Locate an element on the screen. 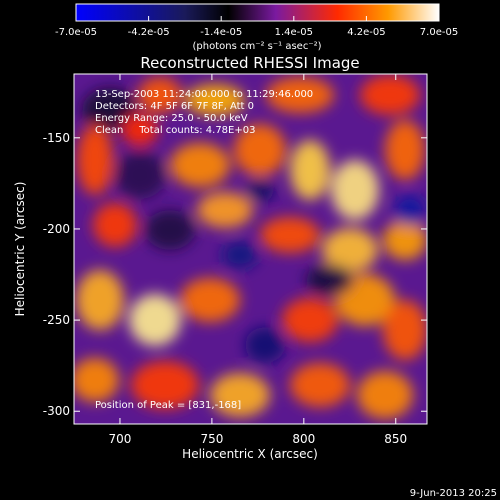 The image size is (500, 500). annotation-energy-range: Energy Range: 25.0 - 50.0 keV is located at coordinates (171, 118).